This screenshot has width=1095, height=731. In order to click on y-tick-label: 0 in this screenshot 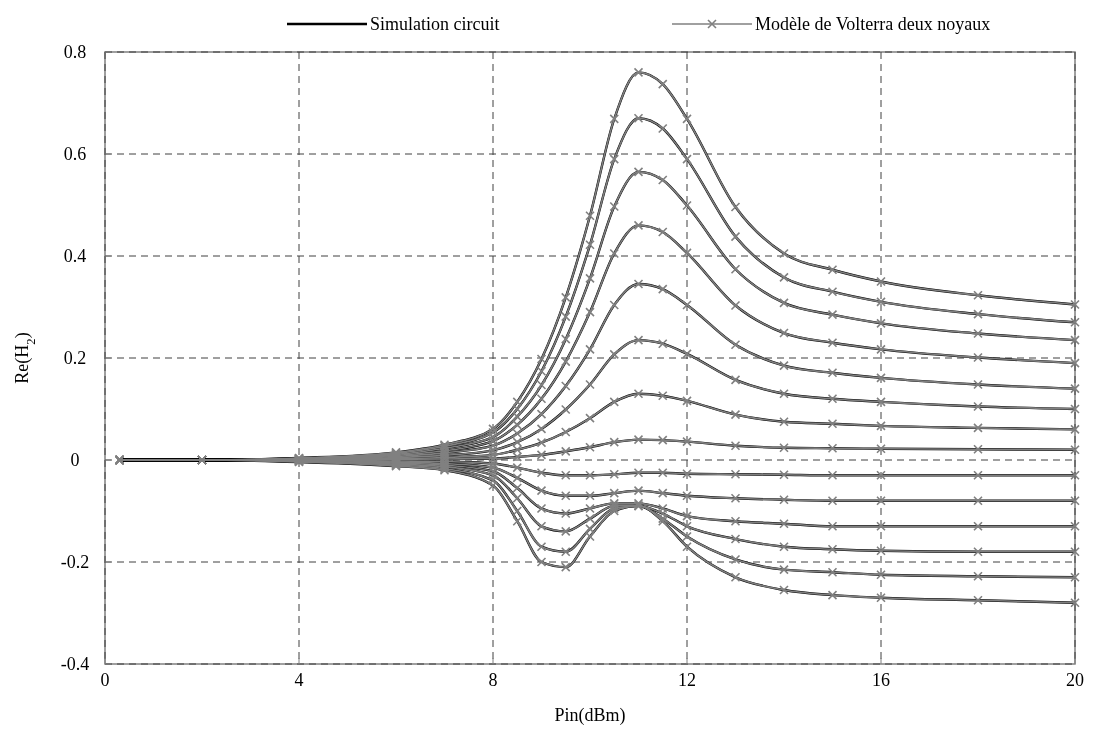, I will do `click(75, 460)`.